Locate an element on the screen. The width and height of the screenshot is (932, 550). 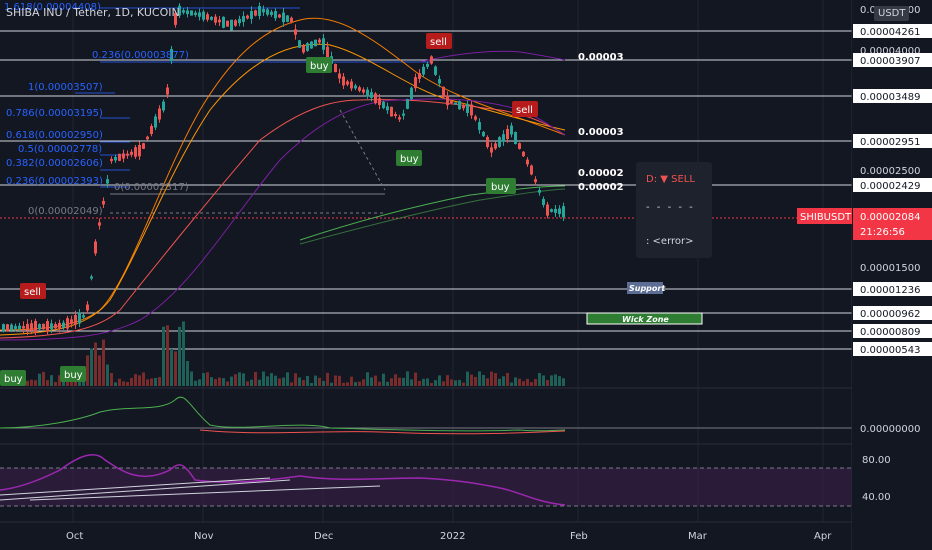
x-tick-label: Feb is located at coordinates (579, 536).